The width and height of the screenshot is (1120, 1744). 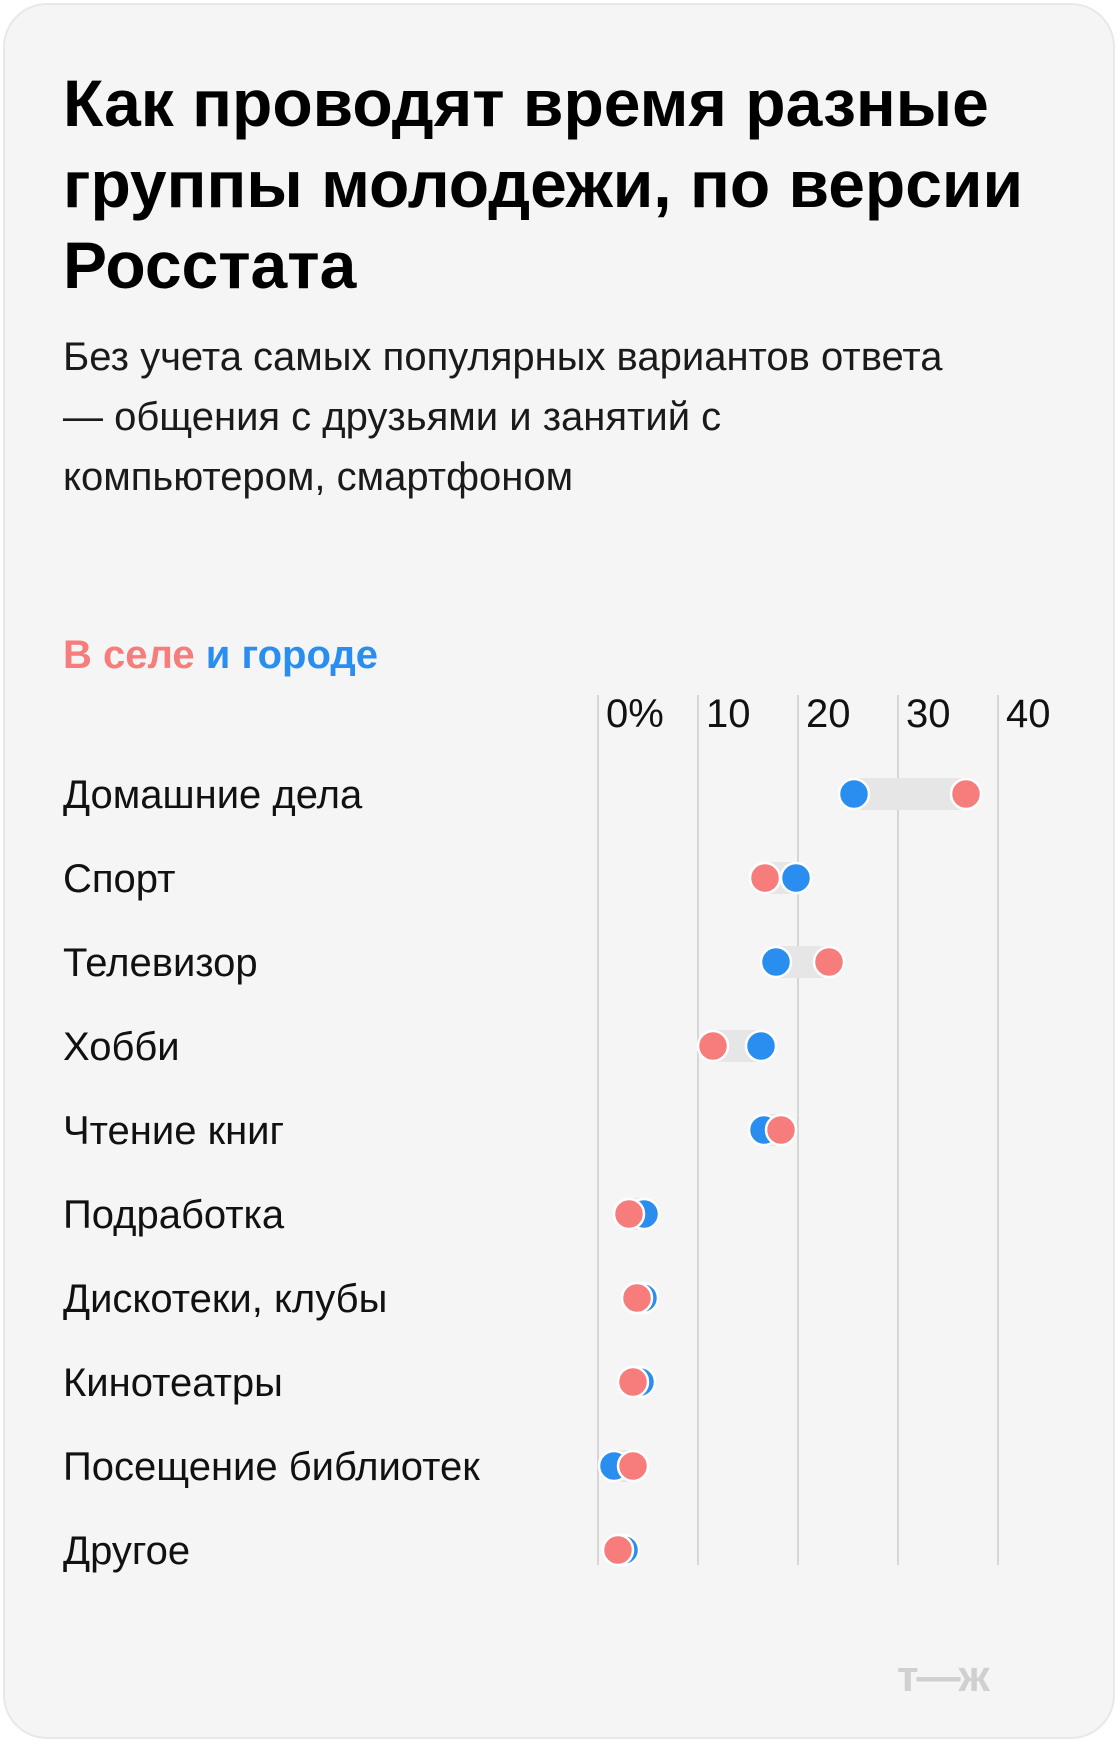 I want to click on row-5: Чтение книг, so click(x=430, y=1131).